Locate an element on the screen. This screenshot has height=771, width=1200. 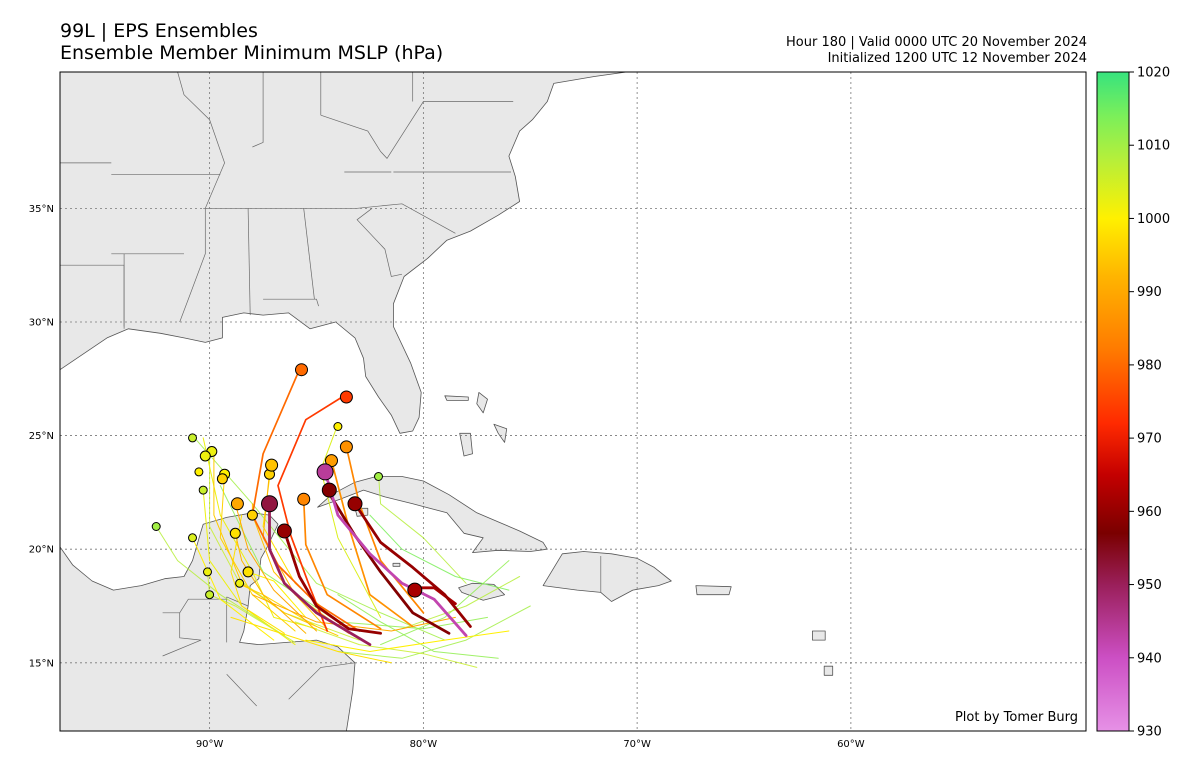
mexico-central-america-land is located at coordinates (208, 612).